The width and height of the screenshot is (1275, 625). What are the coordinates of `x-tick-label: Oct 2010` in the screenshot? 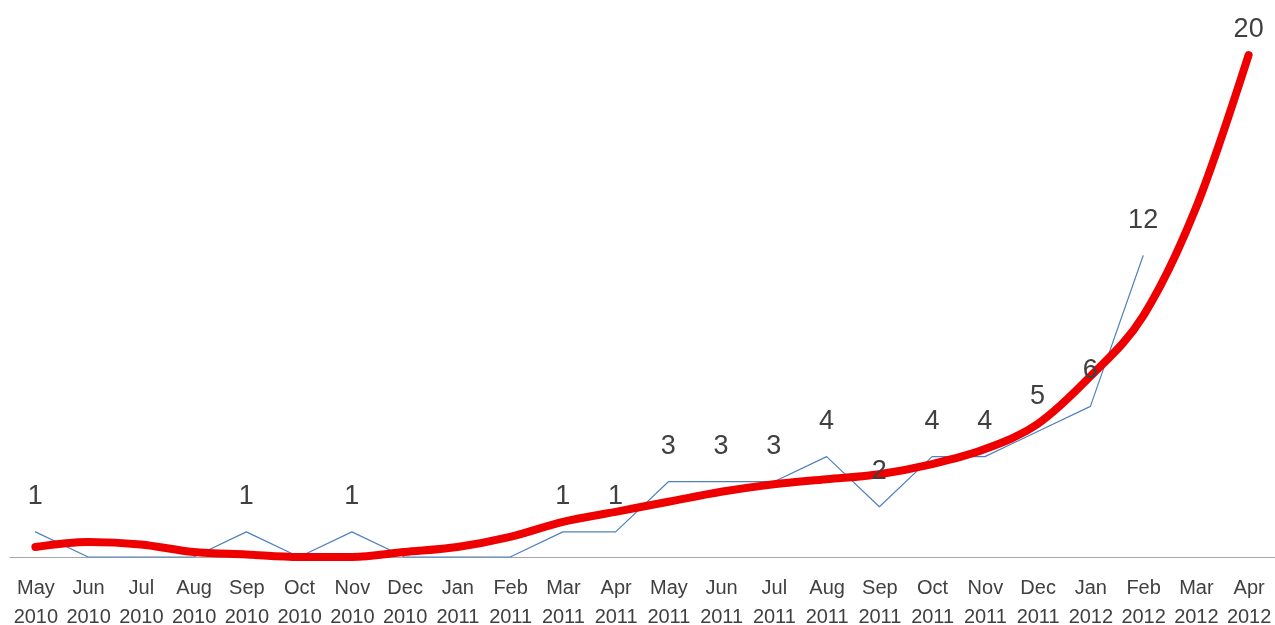 It's located at (299, 600).